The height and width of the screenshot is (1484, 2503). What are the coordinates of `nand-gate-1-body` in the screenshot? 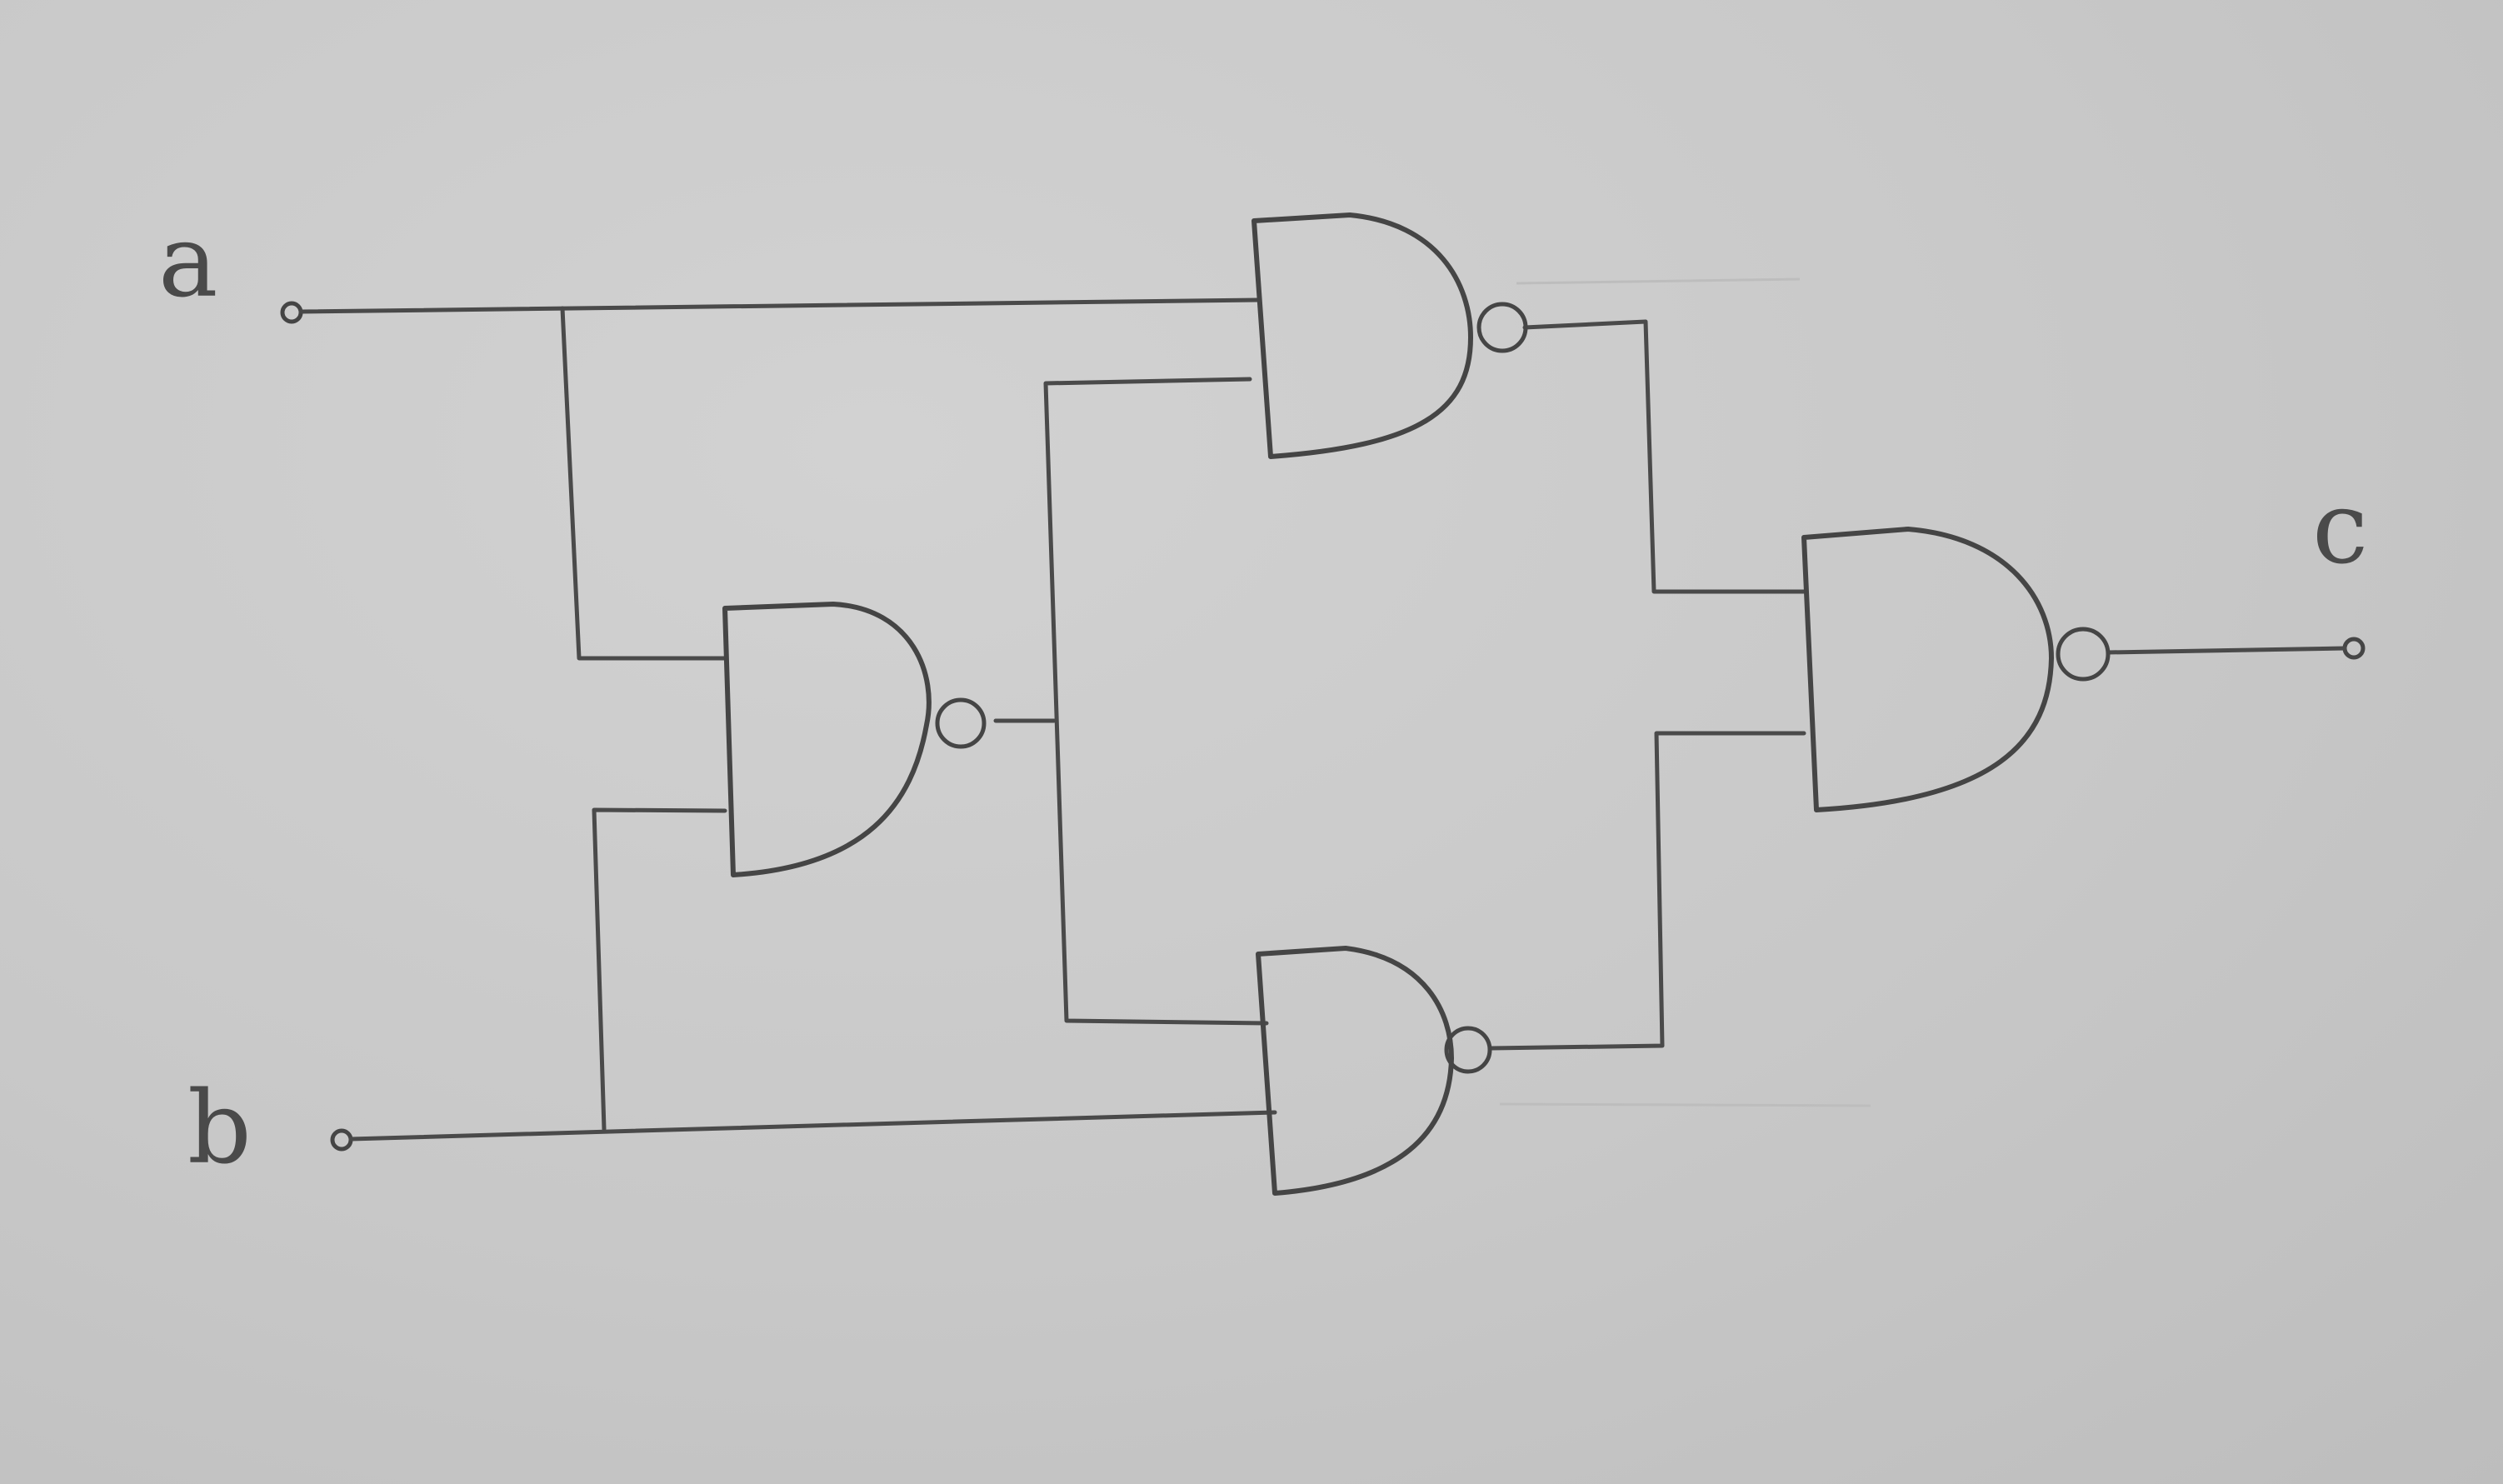 It's located at (827, 739).